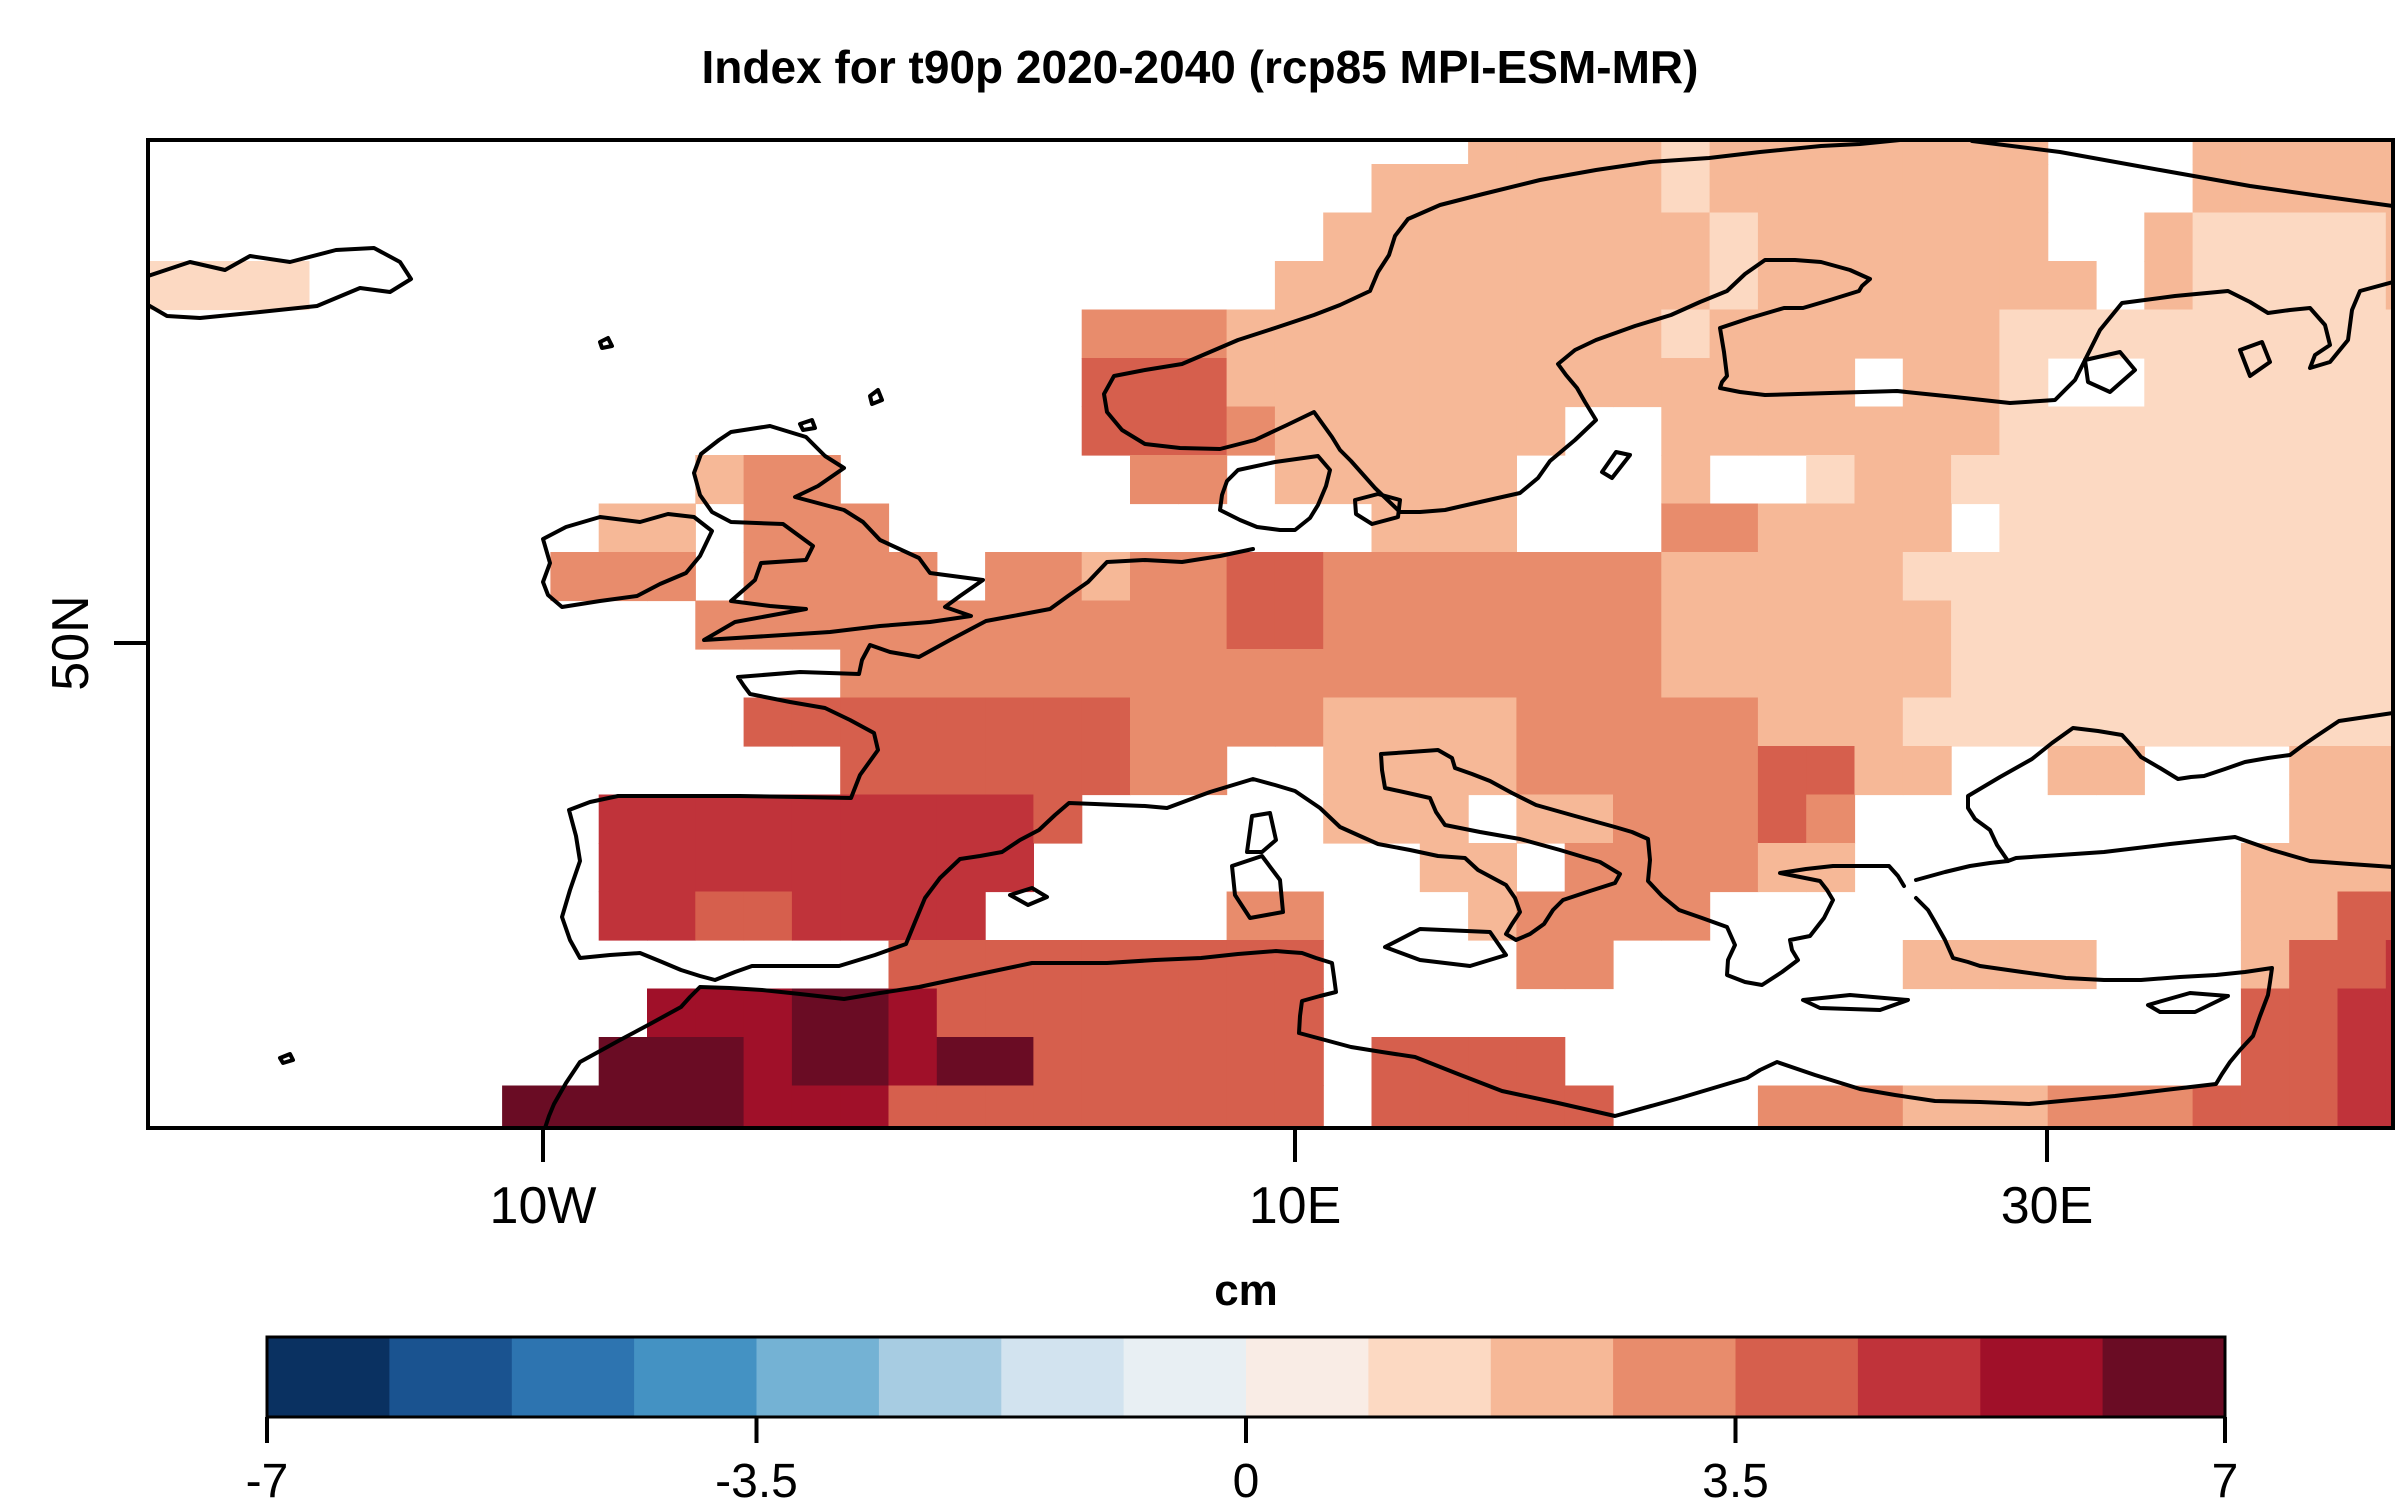 This screenshot has width=2400, height=1500. Describe the element at coordinates (2047, 1206) in the screenshot. I see `x-tick-label: 30E` at that location.